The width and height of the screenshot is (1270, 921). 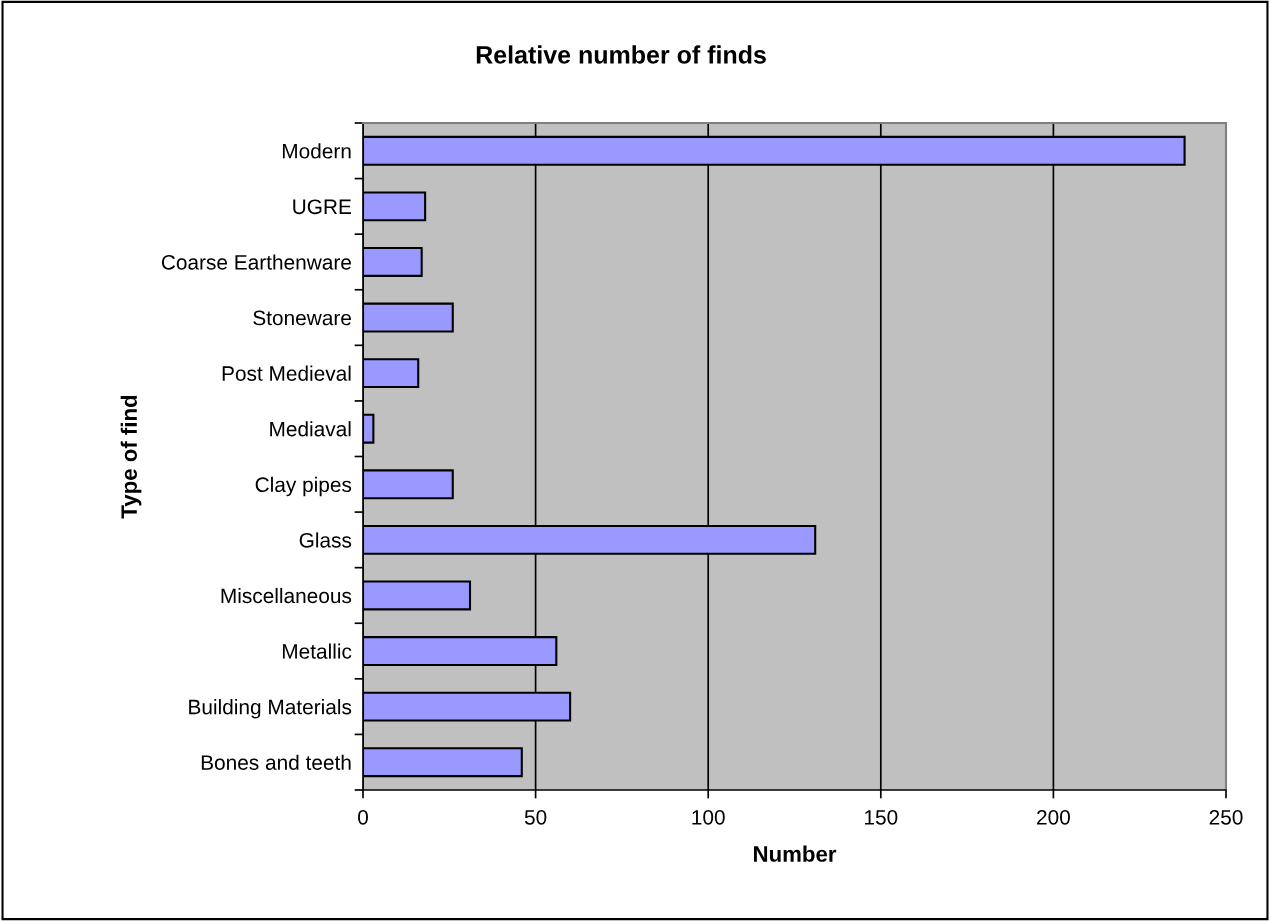 What do you see at coordinates (256, 262) in the screenshot?
I see `y-tick-label: Coarse Earthenware` at bounding box center [256, 262].